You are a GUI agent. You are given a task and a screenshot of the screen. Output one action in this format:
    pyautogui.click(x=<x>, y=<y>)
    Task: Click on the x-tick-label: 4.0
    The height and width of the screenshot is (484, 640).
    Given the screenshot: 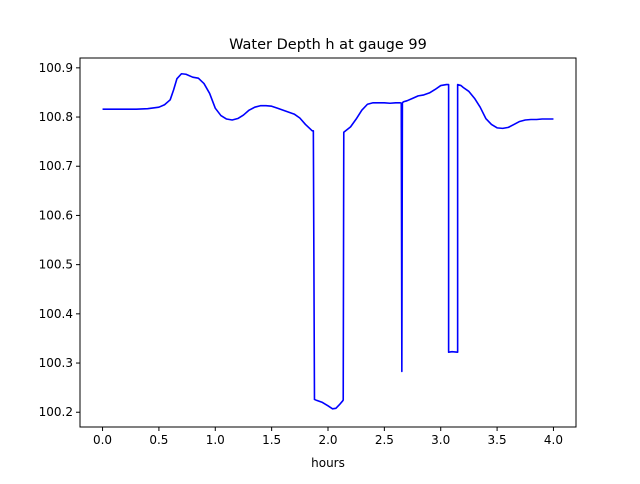 What is the action you would take?
    pyautogui.click(x=553, y=440)
    